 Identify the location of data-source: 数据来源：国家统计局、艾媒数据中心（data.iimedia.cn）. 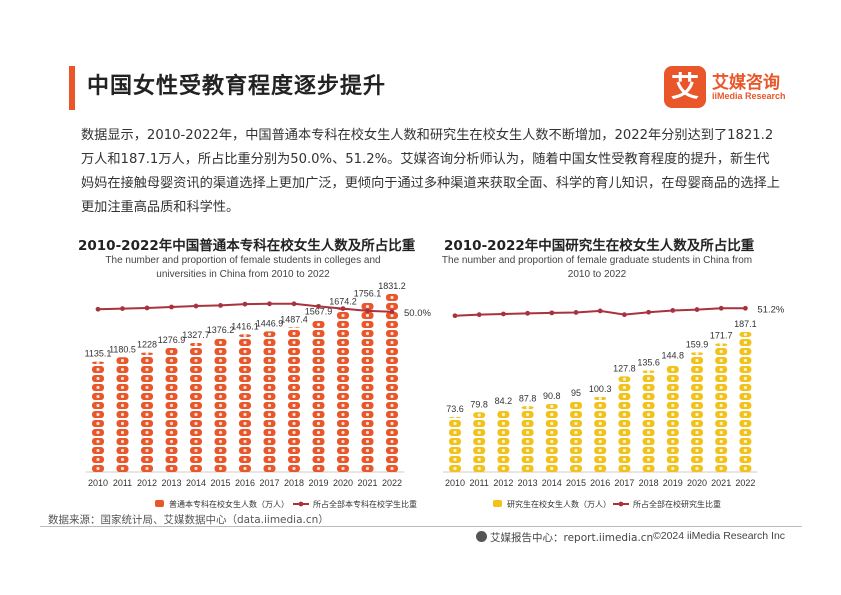
(188, 520).